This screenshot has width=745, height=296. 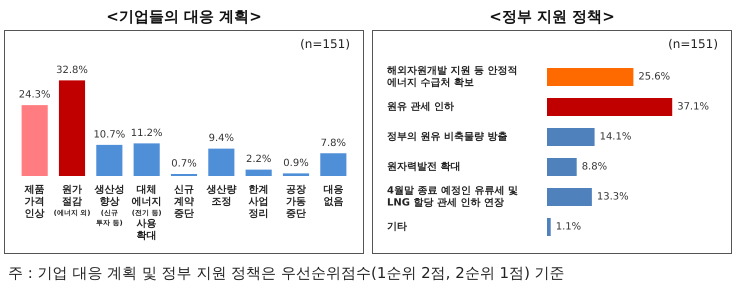 What do you see at coordinates (184, 202) in the screenshot?
I see `x-tick-label: 신규 계약 중단` at bounding box center [184, 202].